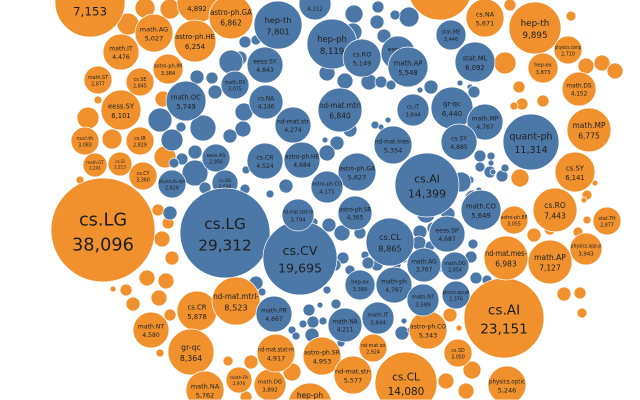  Describe the element at coordinates (90, 12) in the screenshot. I see `bubble-value: 7,153` at that location.